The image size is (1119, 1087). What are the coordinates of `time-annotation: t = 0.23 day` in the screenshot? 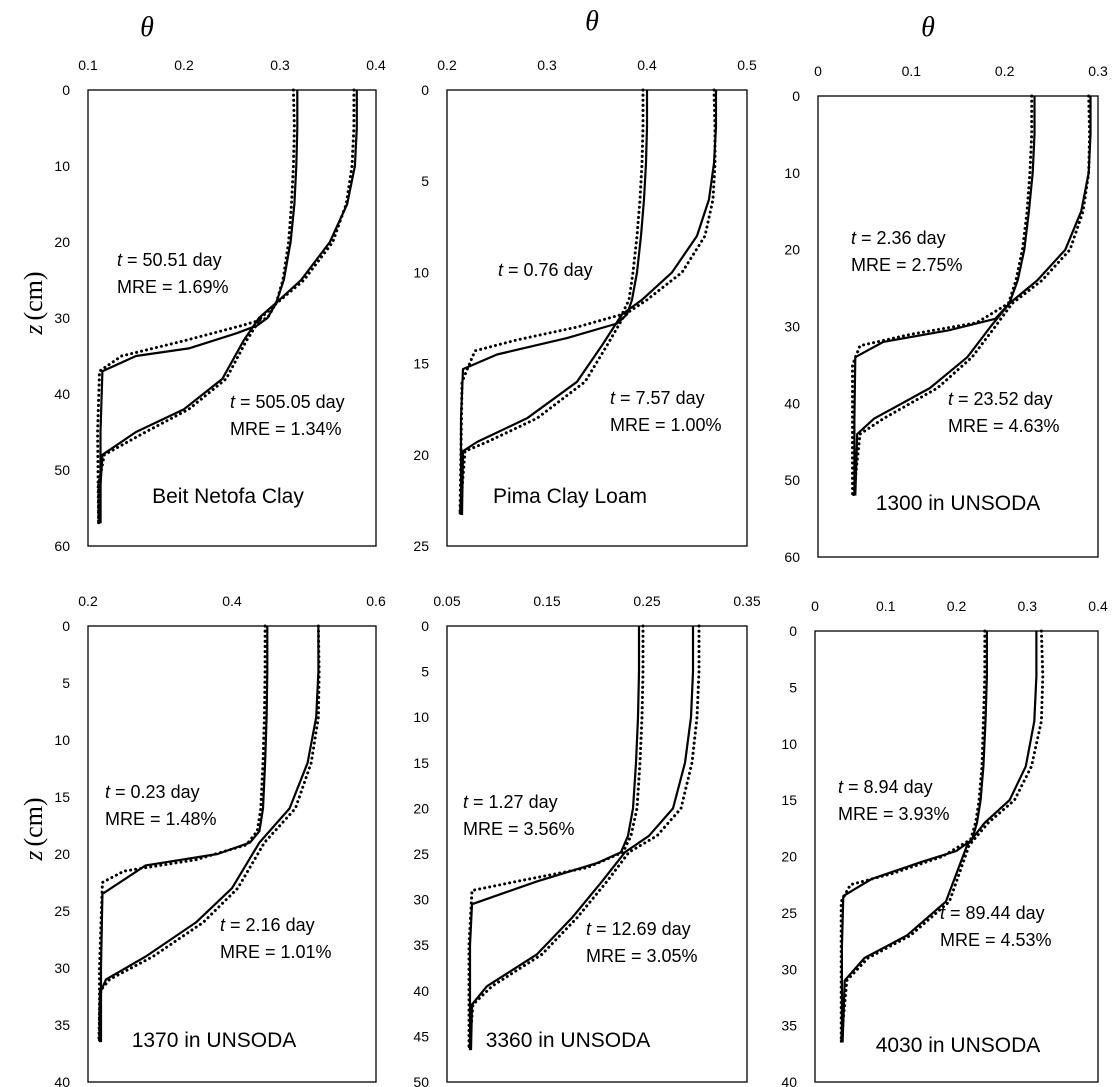 It's located at (152, 792).